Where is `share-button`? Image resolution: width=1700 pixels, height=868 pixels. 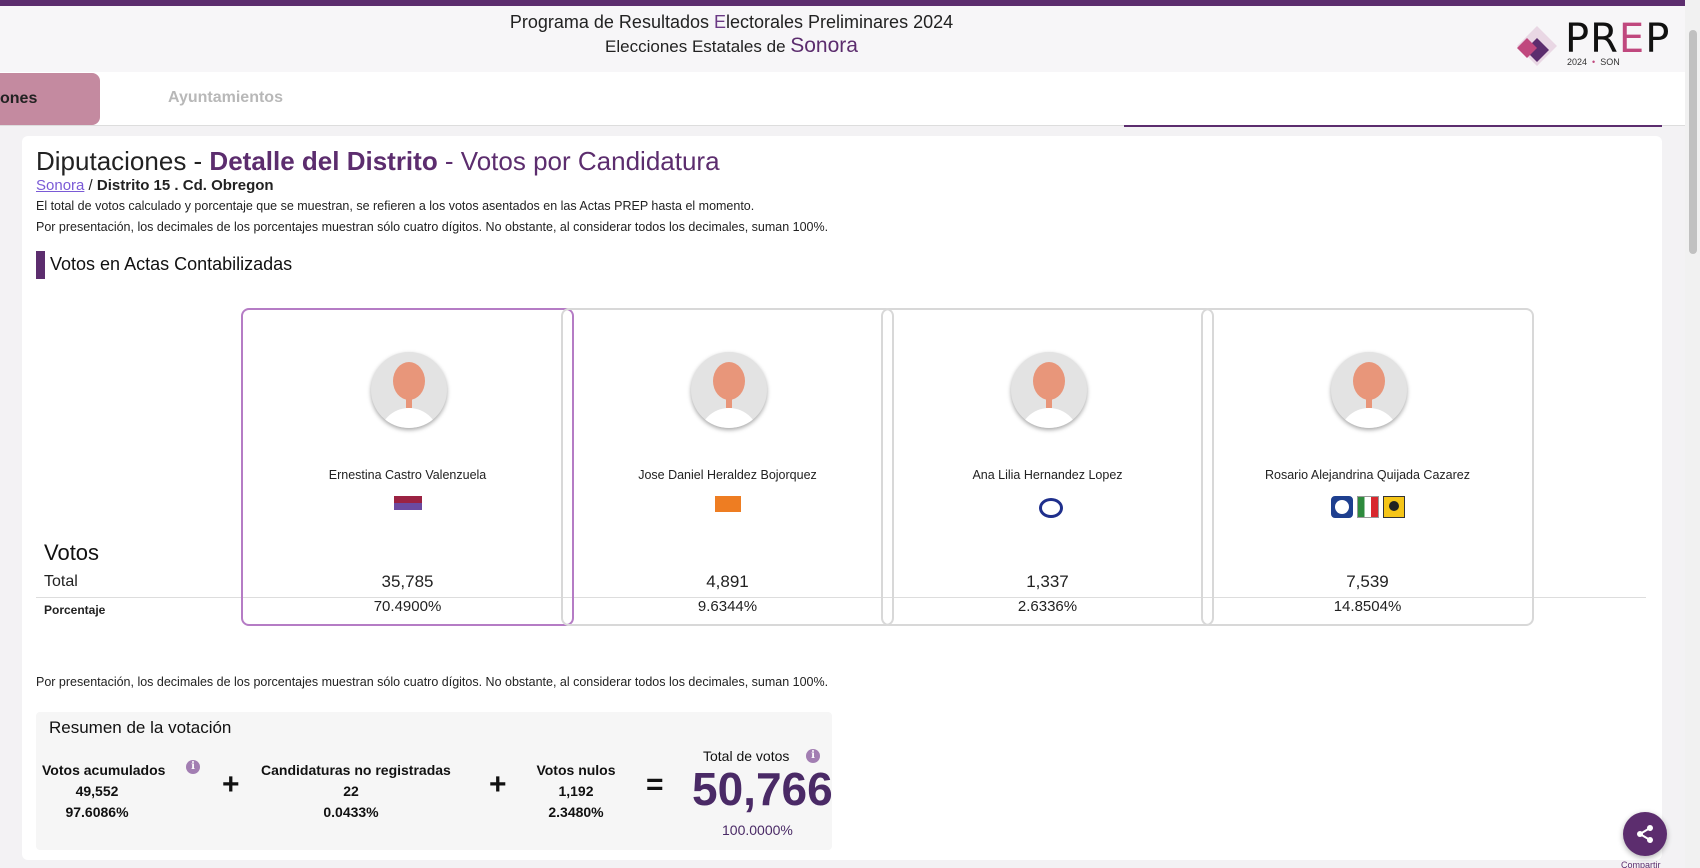 share-button is located at coordinates (1645, 834).